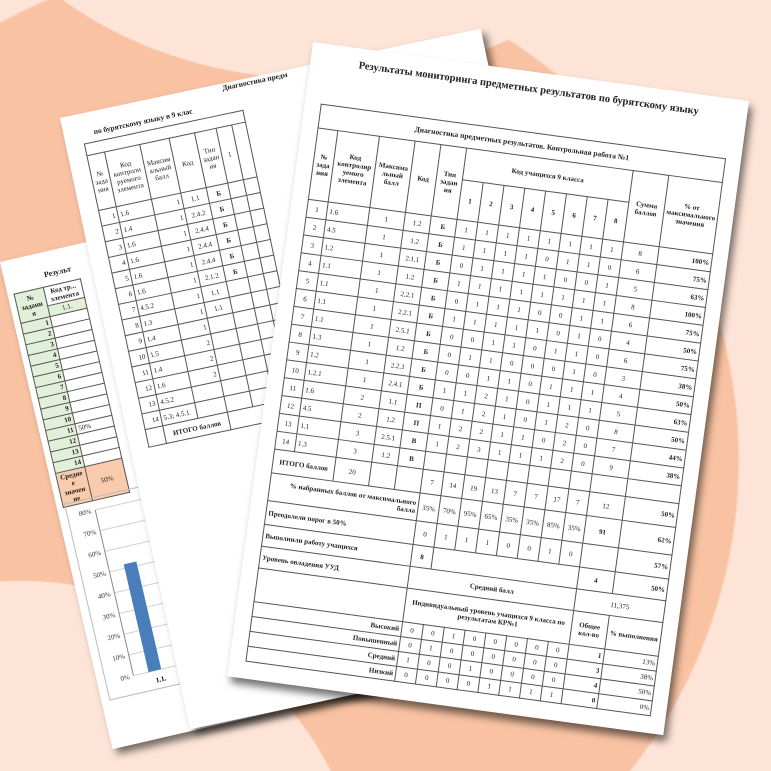 This screenshot has height=771, width=771. What do you see at coordinates (104, 595) in the screenshot?
I see `y-tick-label: 40%` at bounding box center [104, 595].